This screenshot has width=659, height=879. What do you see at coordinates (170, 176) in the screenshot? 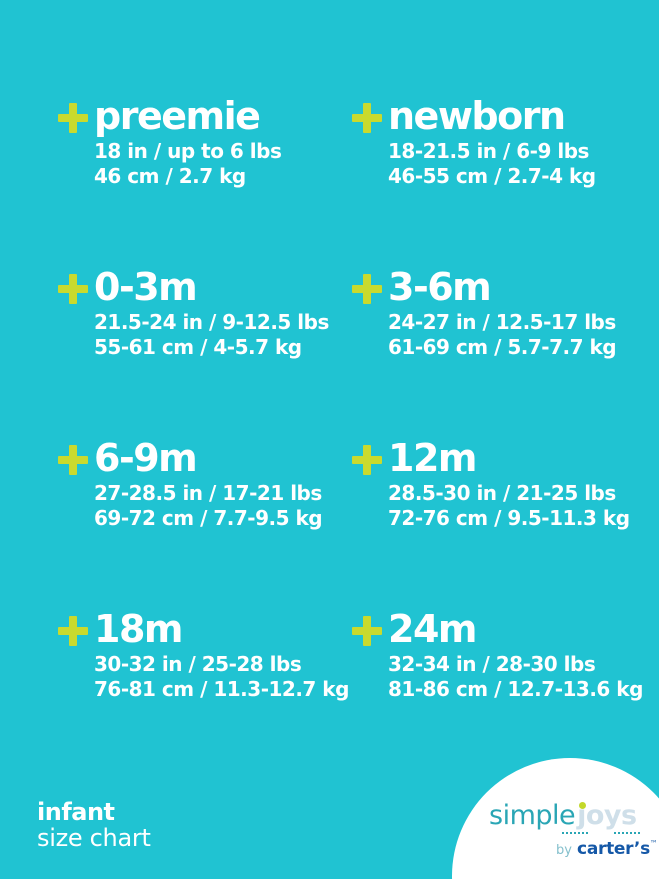
I see `size-metric: 46 cm / 2.7 kg` at bounding box center [170, 176].